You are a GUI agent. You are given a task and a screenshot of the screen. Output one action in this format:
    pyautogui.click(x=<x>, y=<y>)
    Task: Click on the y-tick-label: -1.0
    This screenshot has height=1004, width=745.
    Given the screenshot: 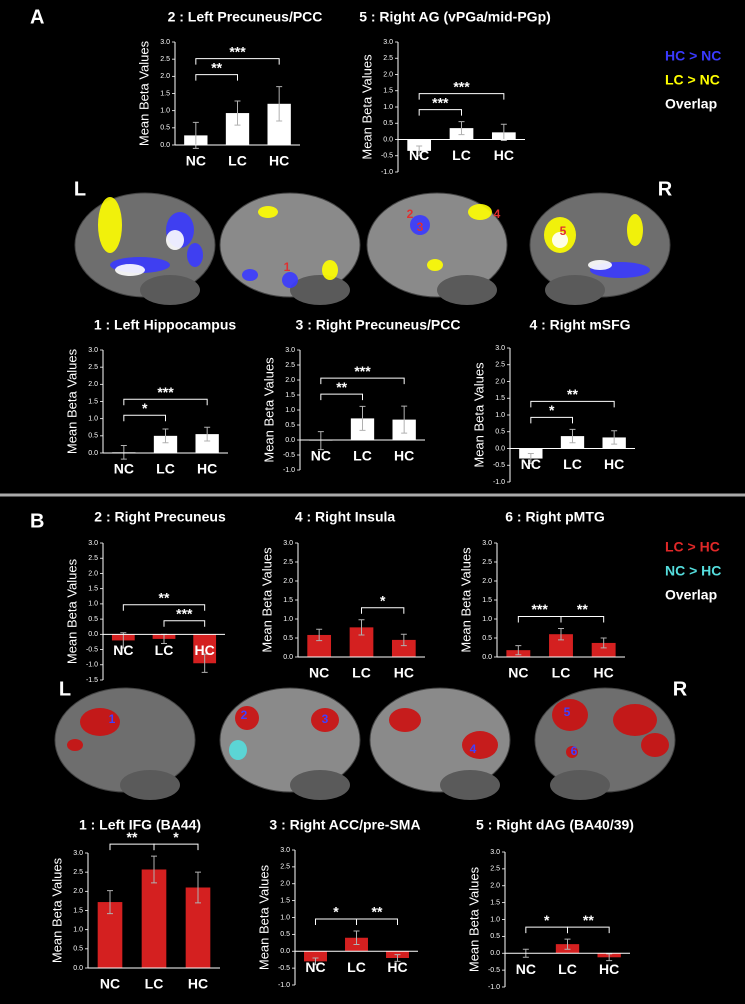 What is the action you would take?
    pyautogui.click(x=387, y=172)
    